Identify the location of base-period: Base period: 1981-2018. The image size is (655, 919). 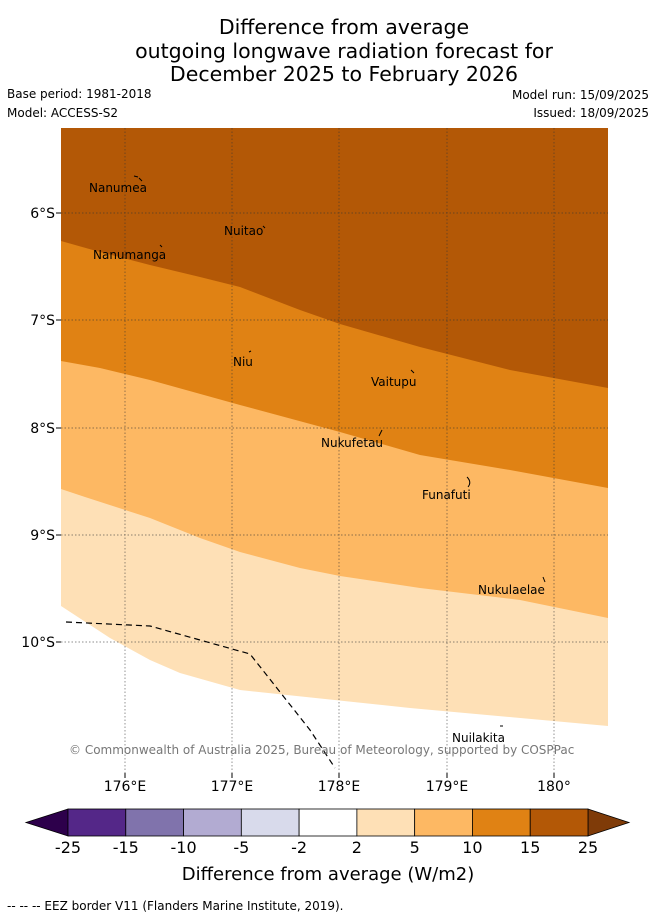
(79, 94).